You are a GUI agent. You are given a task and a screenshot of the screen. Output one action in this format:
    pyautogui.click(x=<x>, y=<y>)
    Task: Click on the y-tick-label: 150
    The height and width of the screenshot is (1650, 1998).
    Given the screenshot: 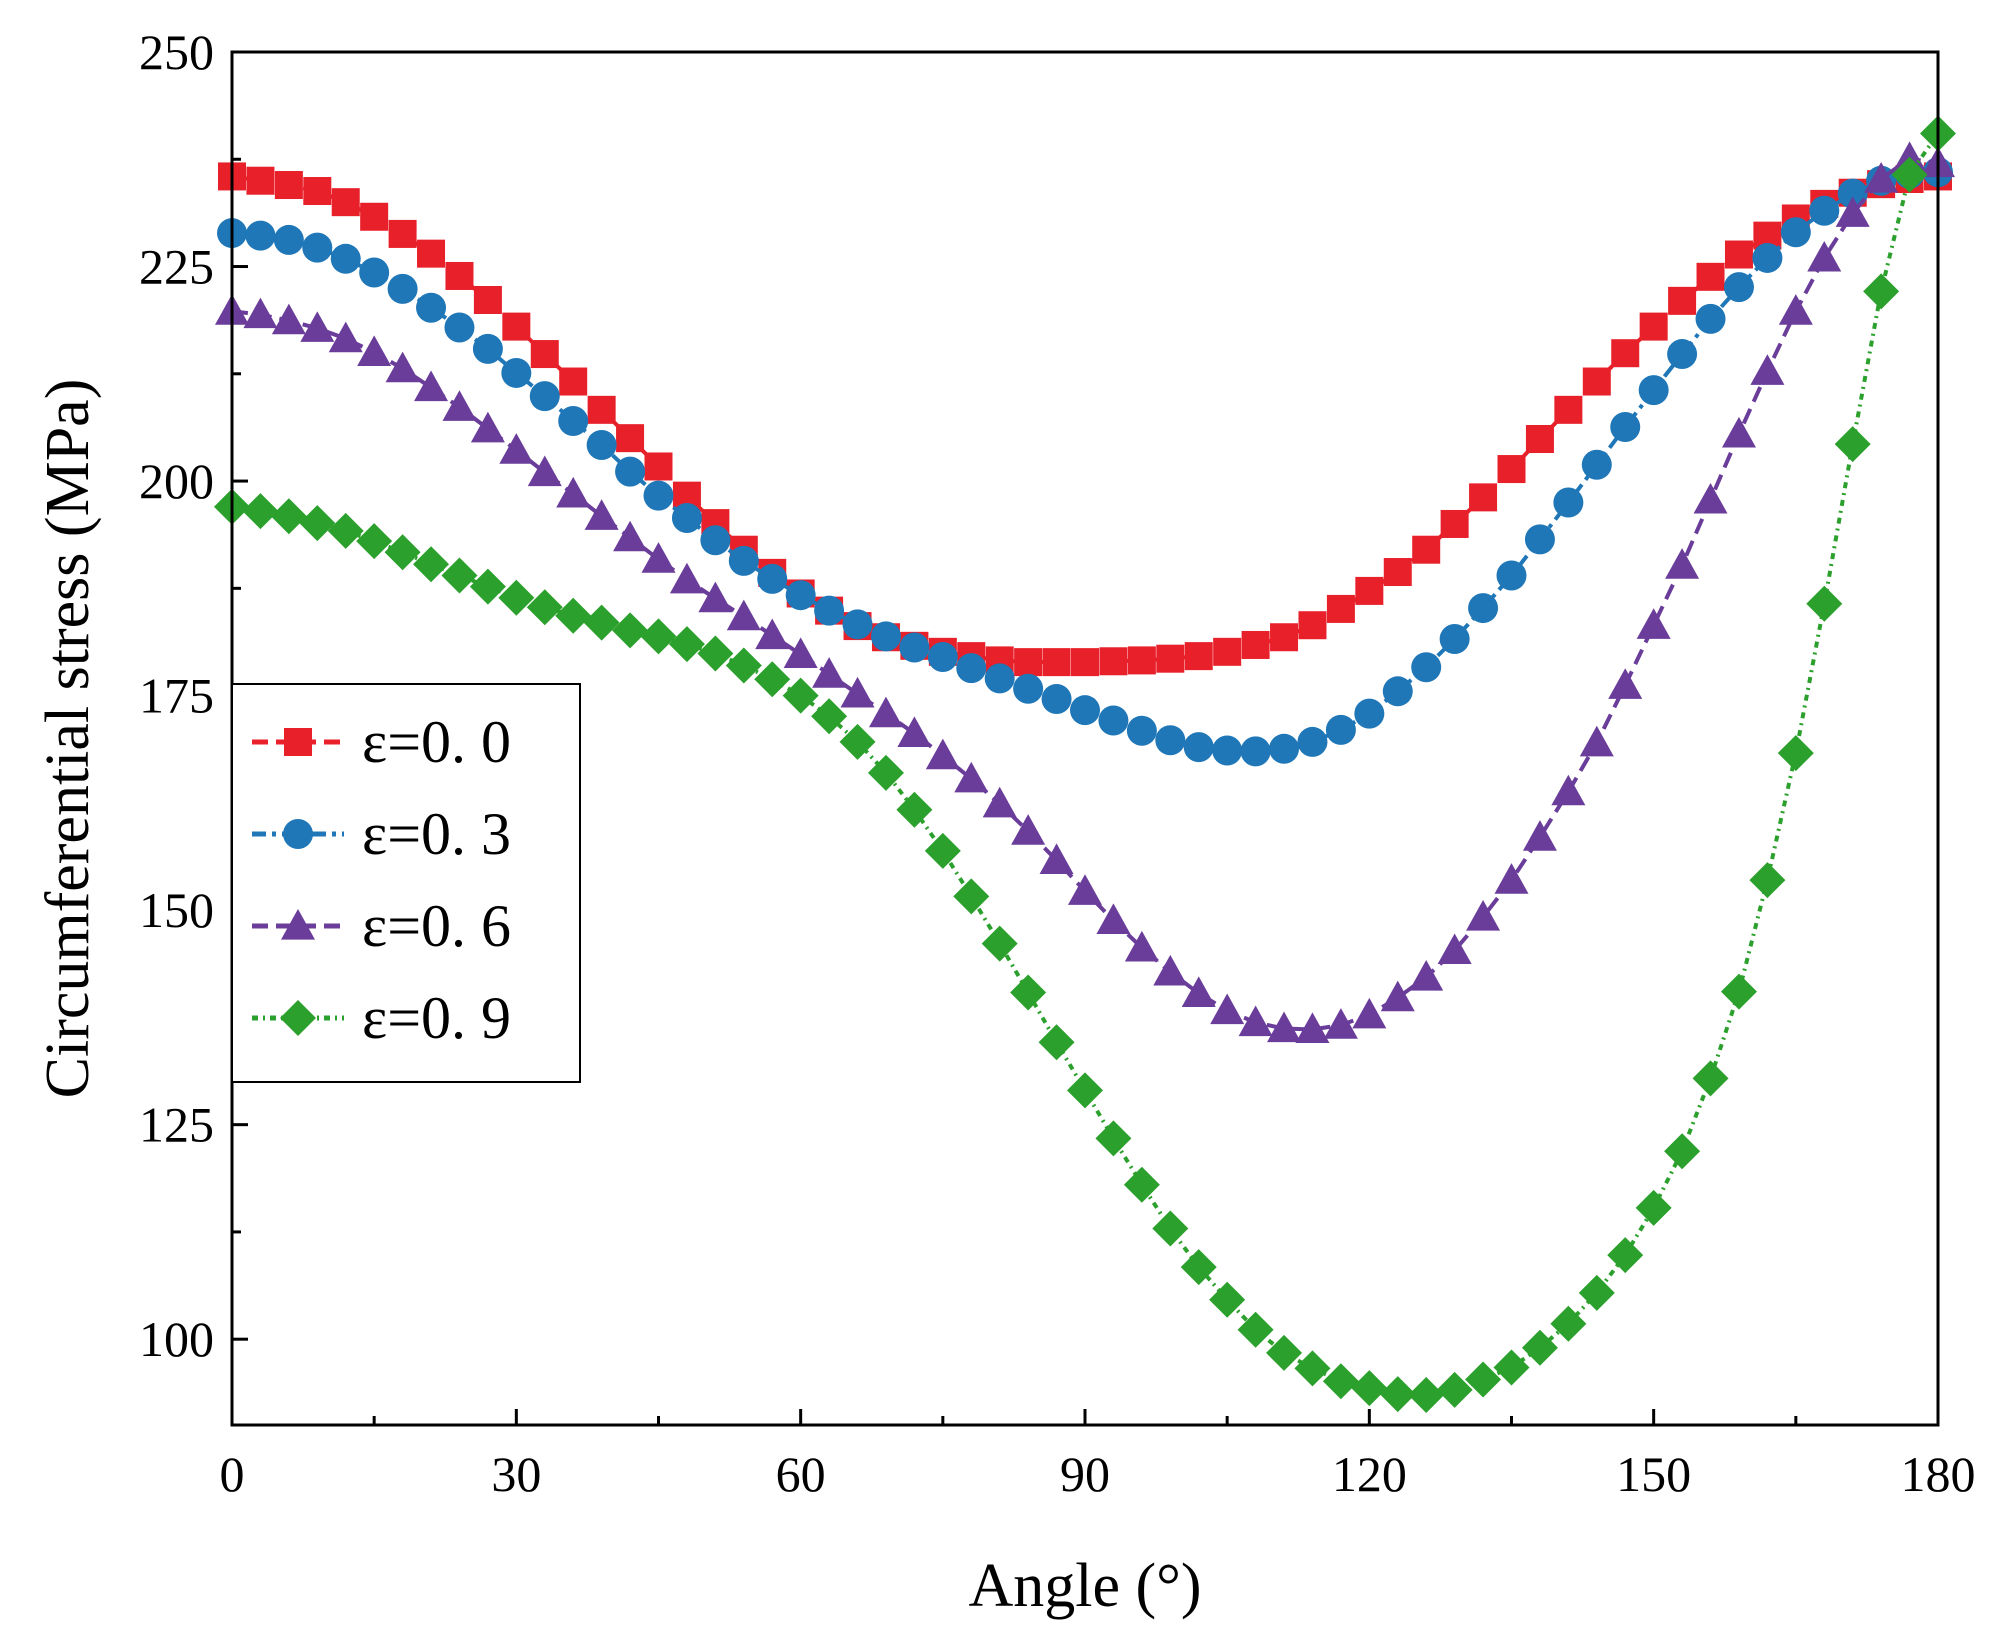 What is the action you would take?
    pyautogui.click(x=176, y=910)
    